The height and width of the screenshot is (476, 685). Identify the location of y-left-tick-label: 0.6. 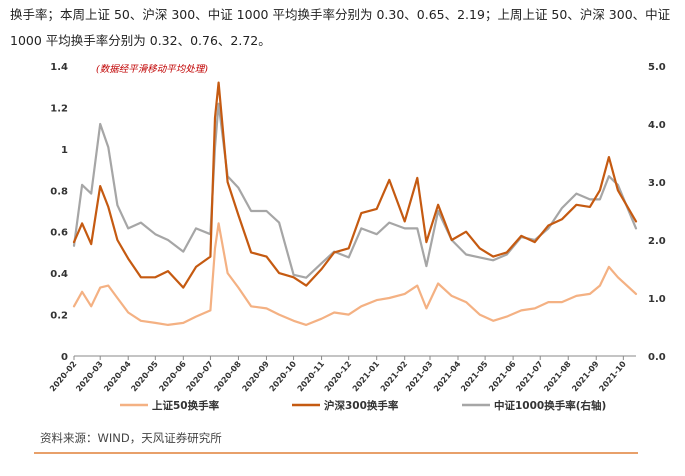
(59, 233).